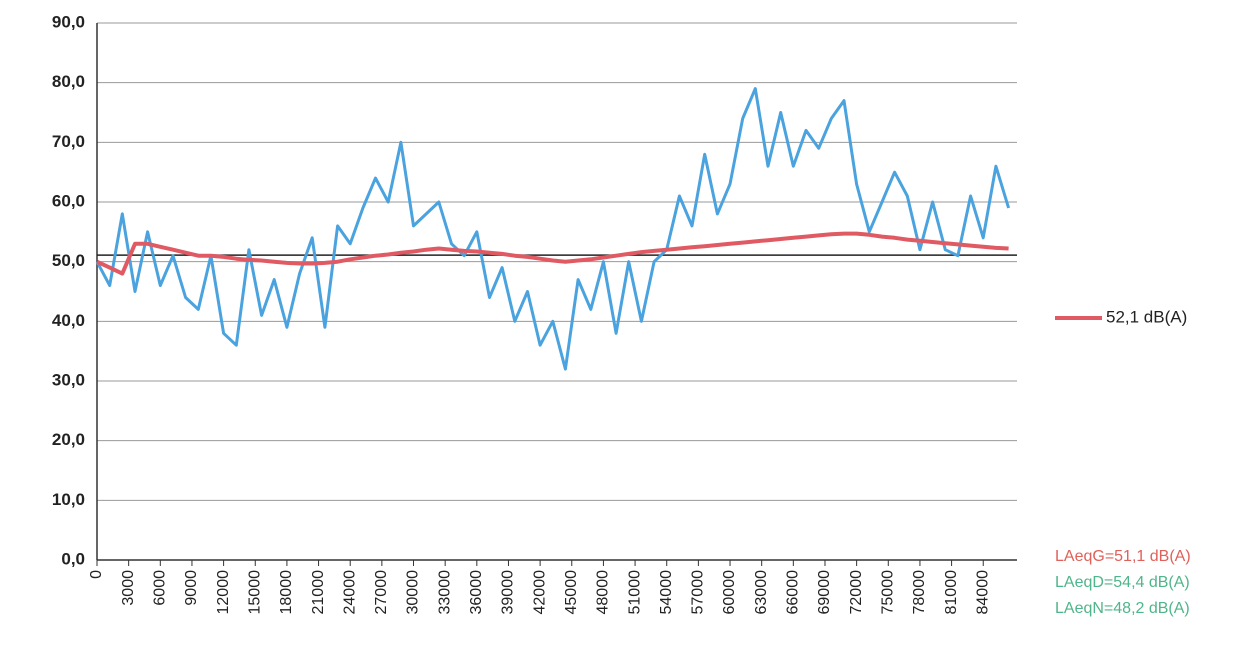 The height and width of the screenshot is (650, 1235). Describe the element at coordinates (1123, 556) in the screenshot. I see `annotation: LAeqG=51,1 dB(A)` at that location.